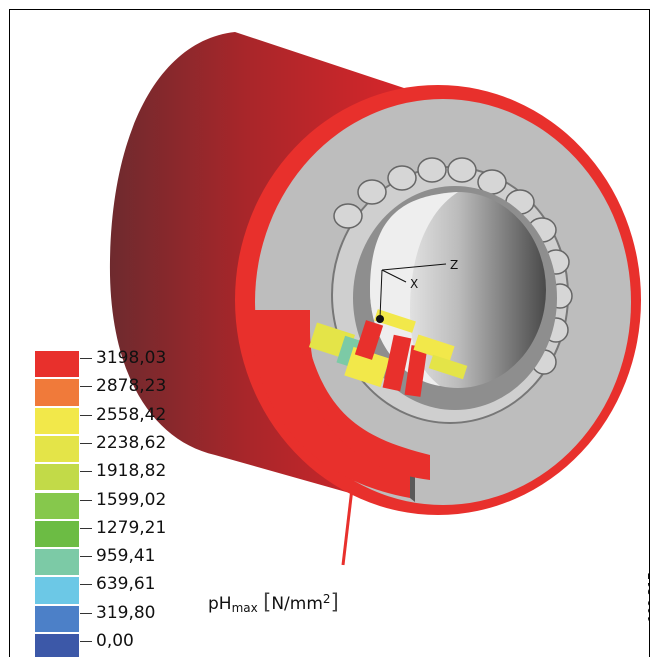 The height and width of the screenshot is (657, 660). Describe the element at coordinates (244, 608) in the screenshot. I see `quantity-subscript: max` at that location.